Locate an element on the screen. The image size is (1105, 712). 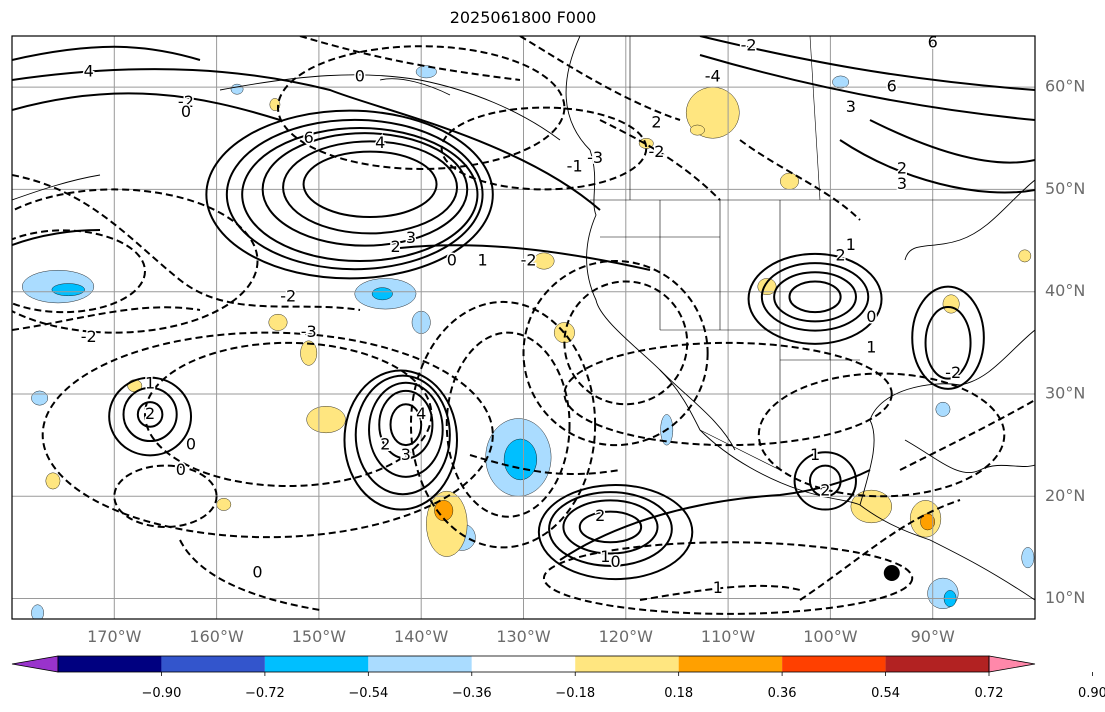
lon-label: 170°W is located at coordinates (114, 636).